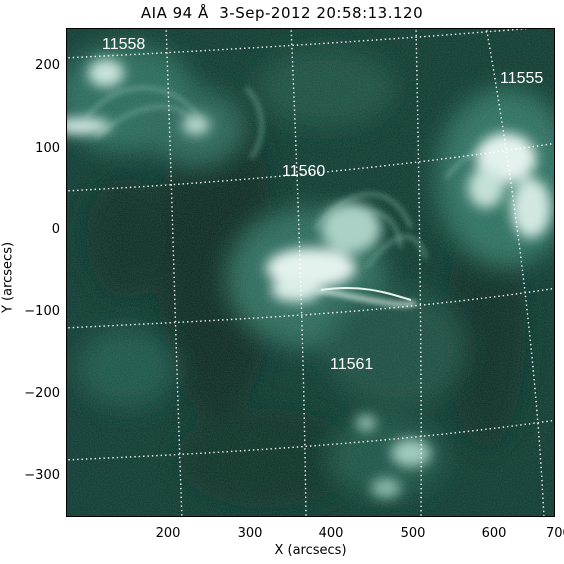  I want to click on y-axis-label: Y (arcsecs), so click(8, 277).